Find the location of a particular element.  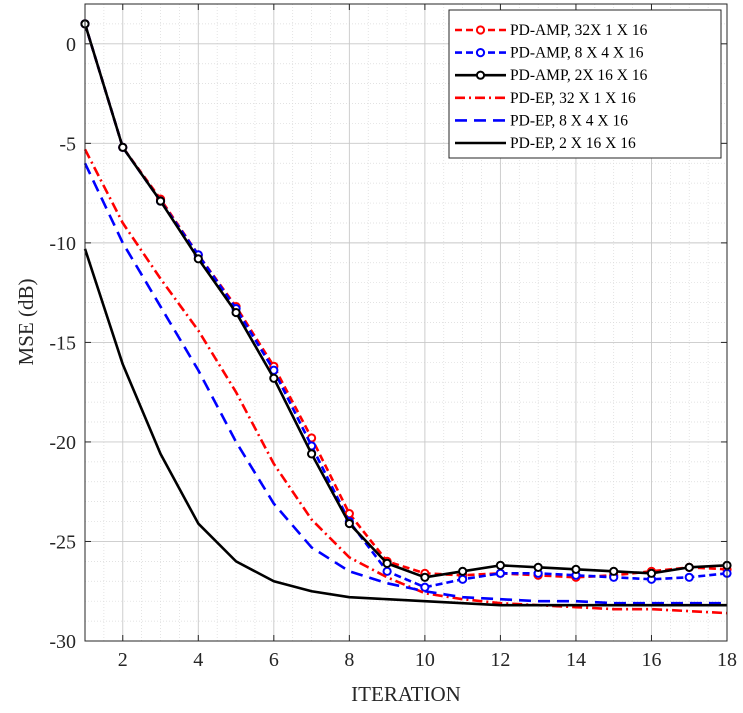

legend-entry: PD-EP, 32 X 1 X 16 is located at coordinates (545, 98).